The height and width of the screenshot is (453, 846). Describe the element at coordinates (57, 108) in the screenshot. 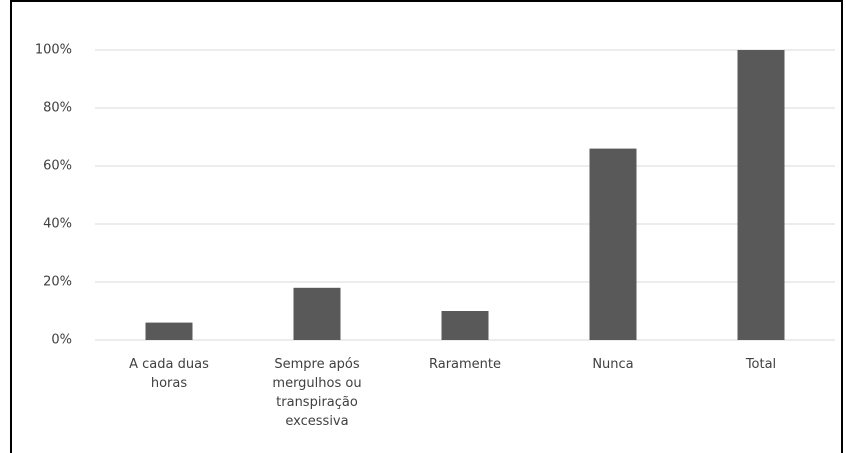

I see `y-tick-label: 80%` at that location.